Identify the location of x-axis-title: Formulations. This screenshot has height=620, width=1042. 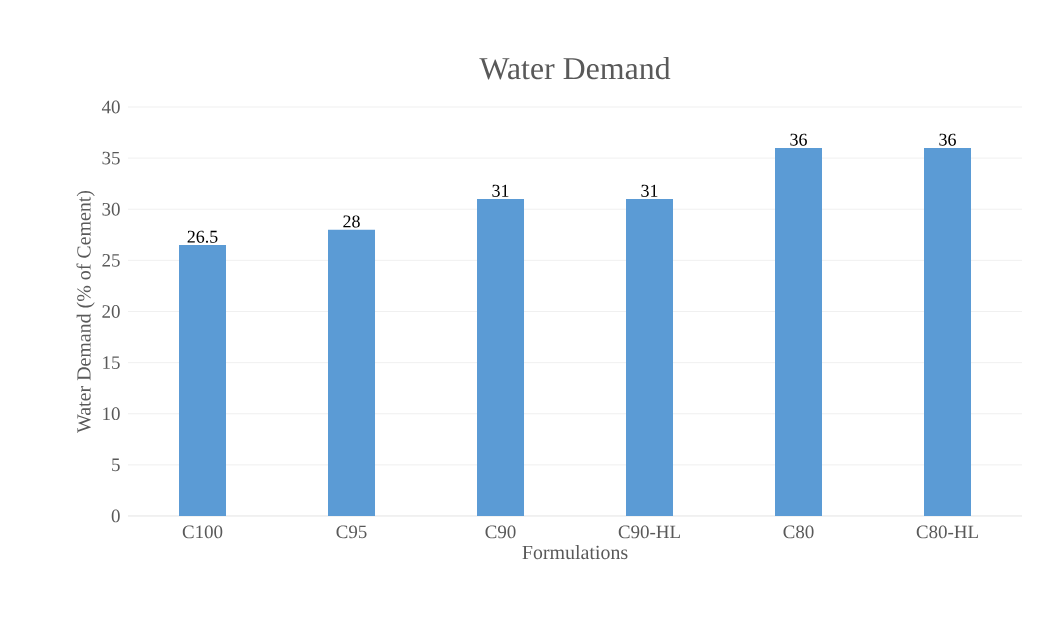
(575, 552).